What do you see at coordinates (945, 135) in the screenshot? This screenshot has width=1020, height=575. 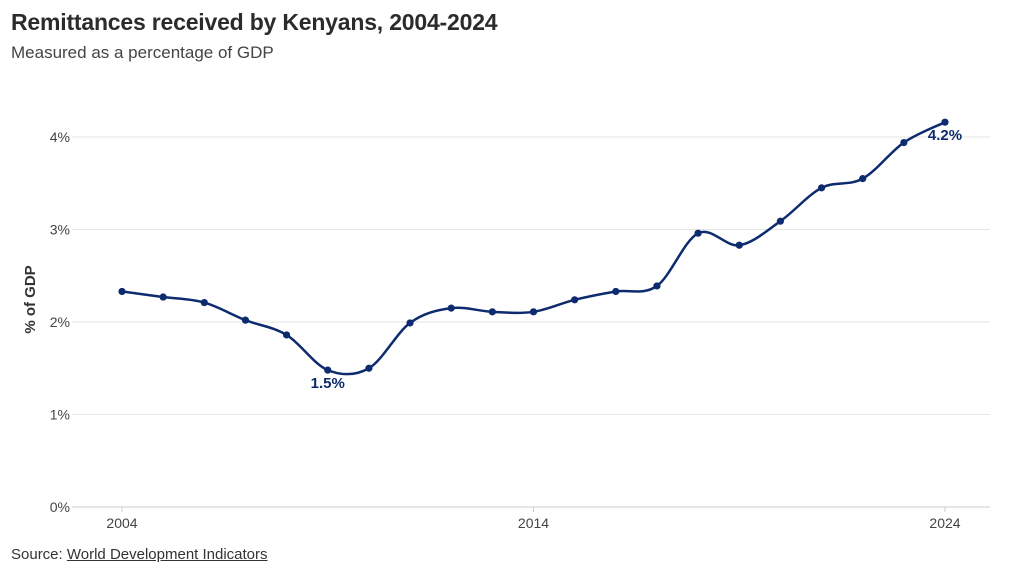 I see `data-label: 4.2%` at bounding box center [945, 135].